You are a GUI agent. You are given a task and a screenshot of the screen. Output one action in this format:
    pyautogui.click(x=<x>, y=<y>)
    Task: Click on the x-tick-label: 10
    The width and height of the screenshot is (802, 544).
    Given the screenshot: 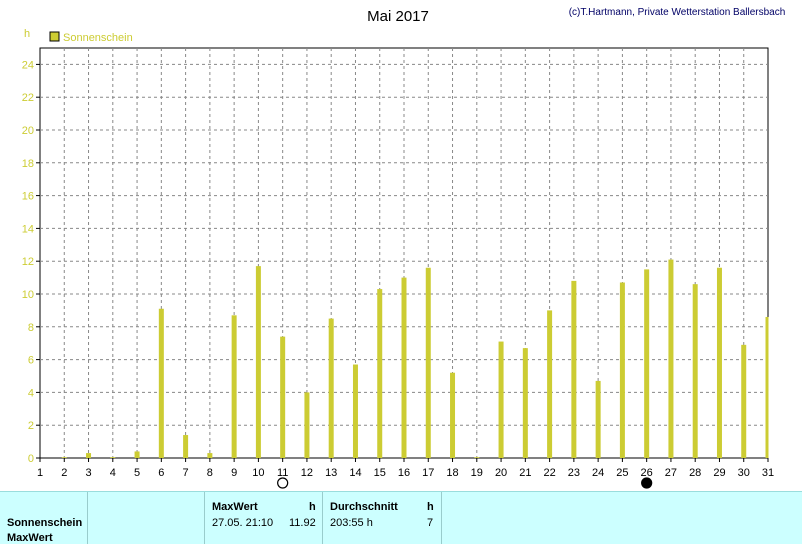 What is the action you would take?
    pyautogui.click(x=258, y=473)
    